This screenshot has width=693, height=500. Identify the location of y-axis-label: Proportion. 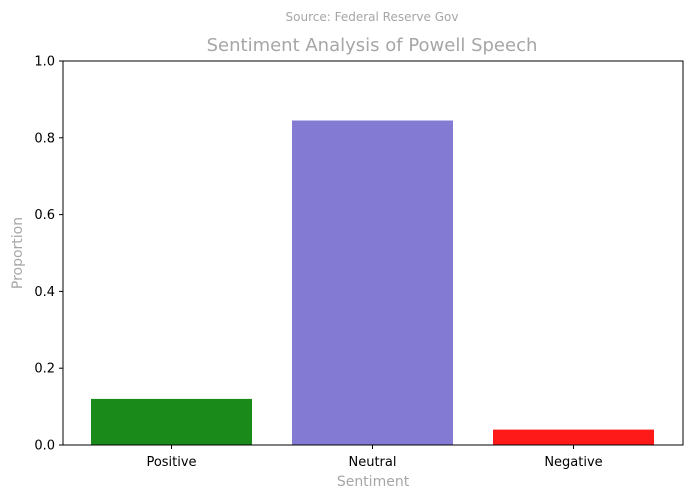
(18, 253).